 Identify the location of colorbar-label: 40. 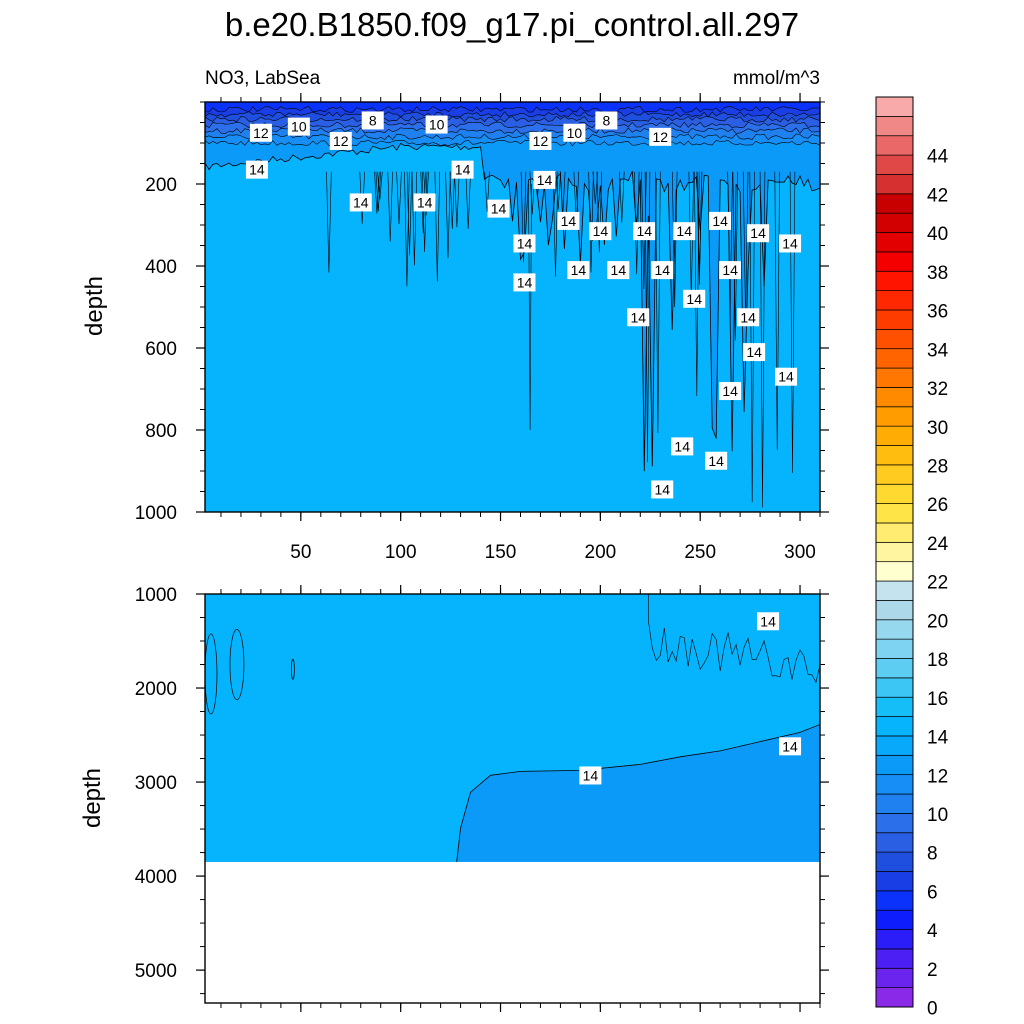
(937, 234).